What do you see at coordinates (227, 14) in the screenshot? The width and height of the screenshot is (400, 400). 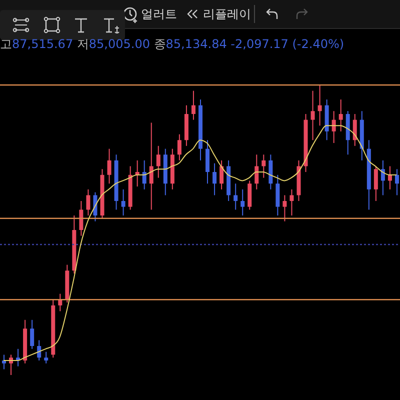 I see `text: 리플레이` at bounding box center [227, 14].